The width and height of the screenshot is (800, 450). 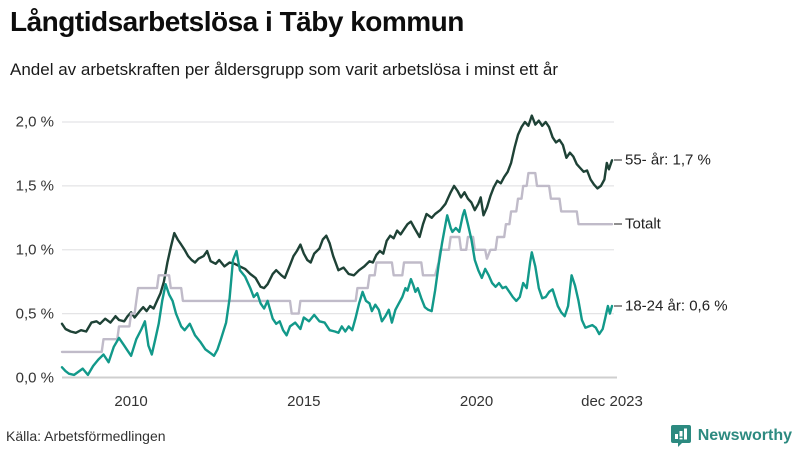 What do you see at coordinates (34, 186) in the screenshot?
I see `y-tick-label: 1,5 %` at bounding box center [34, 186].